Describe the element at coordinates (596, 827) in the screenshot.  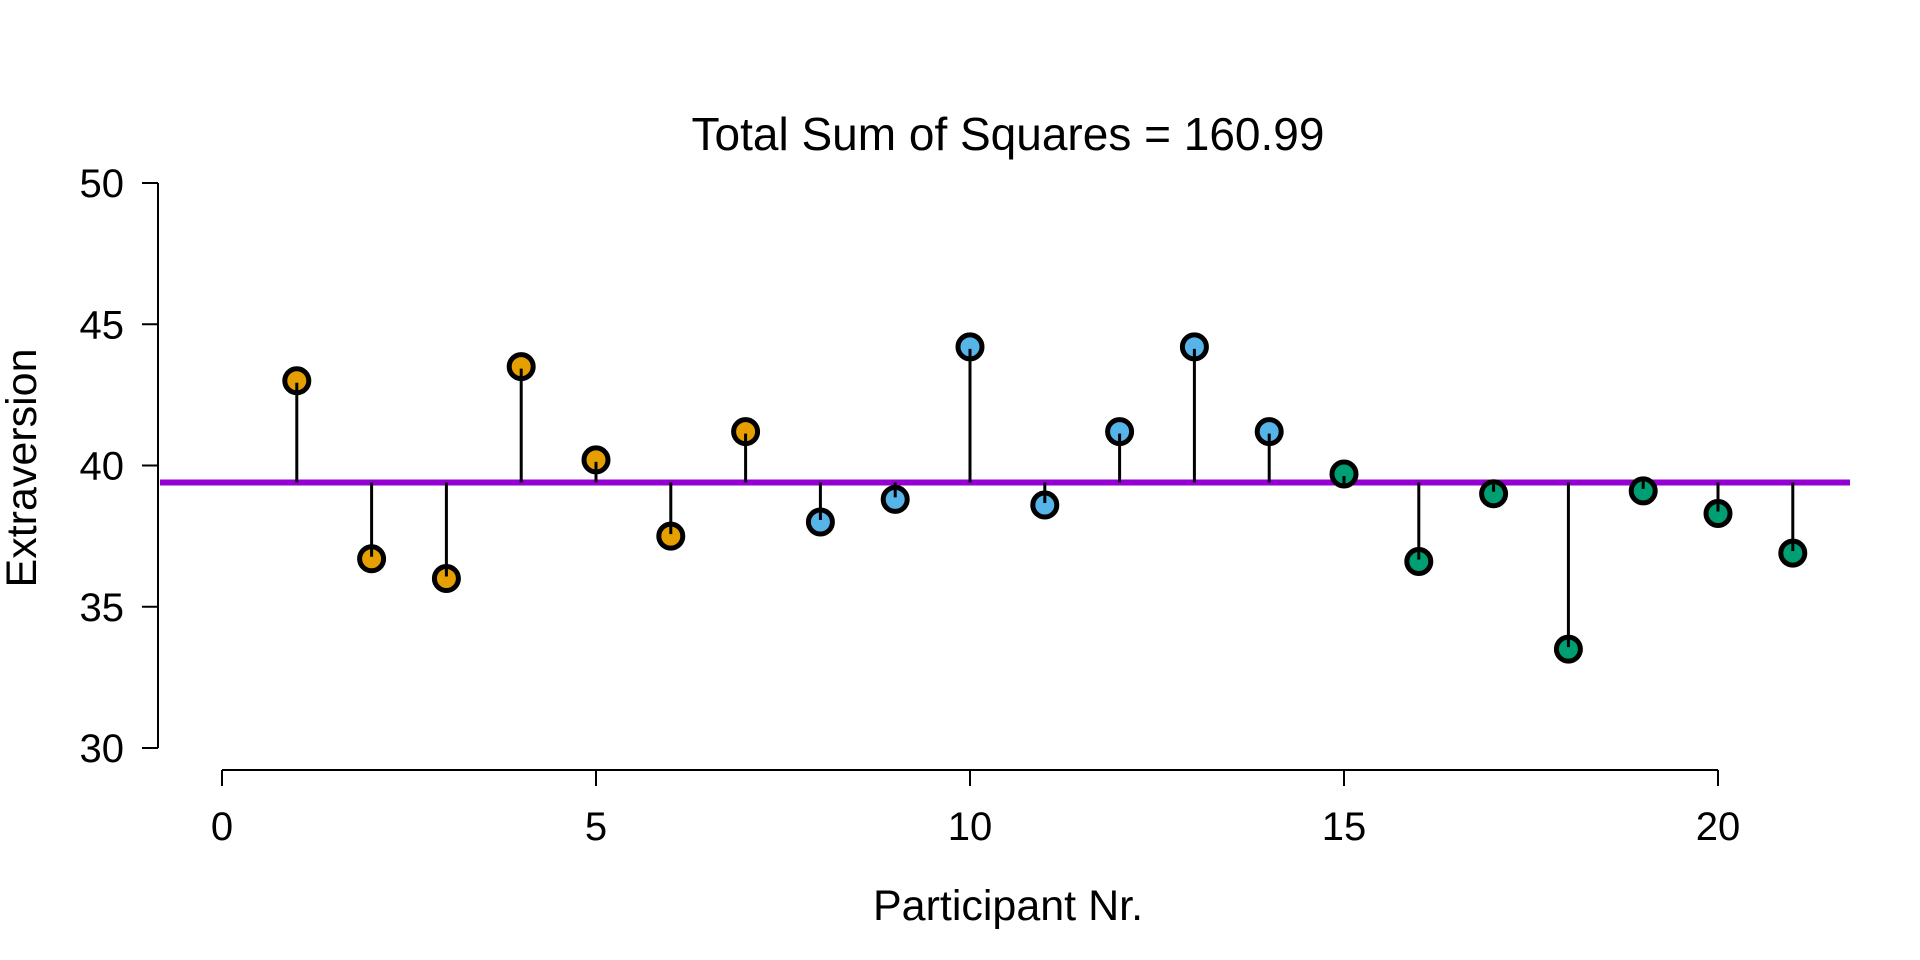
I see `x-tick-label: 5` at that location.